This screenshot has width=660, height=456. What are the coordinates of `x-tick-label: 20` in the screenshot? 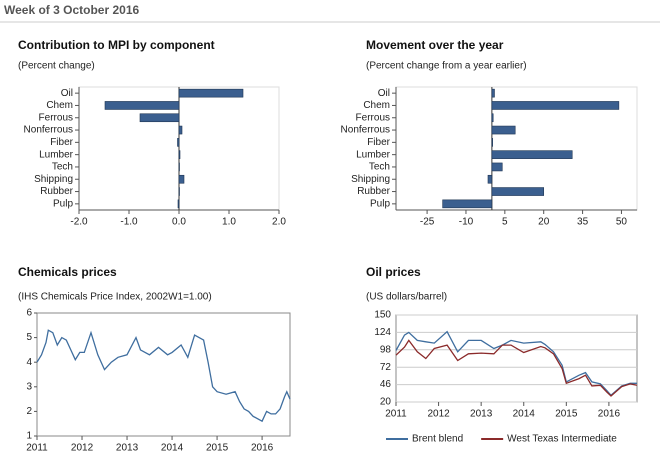 It's located at (544, 222).